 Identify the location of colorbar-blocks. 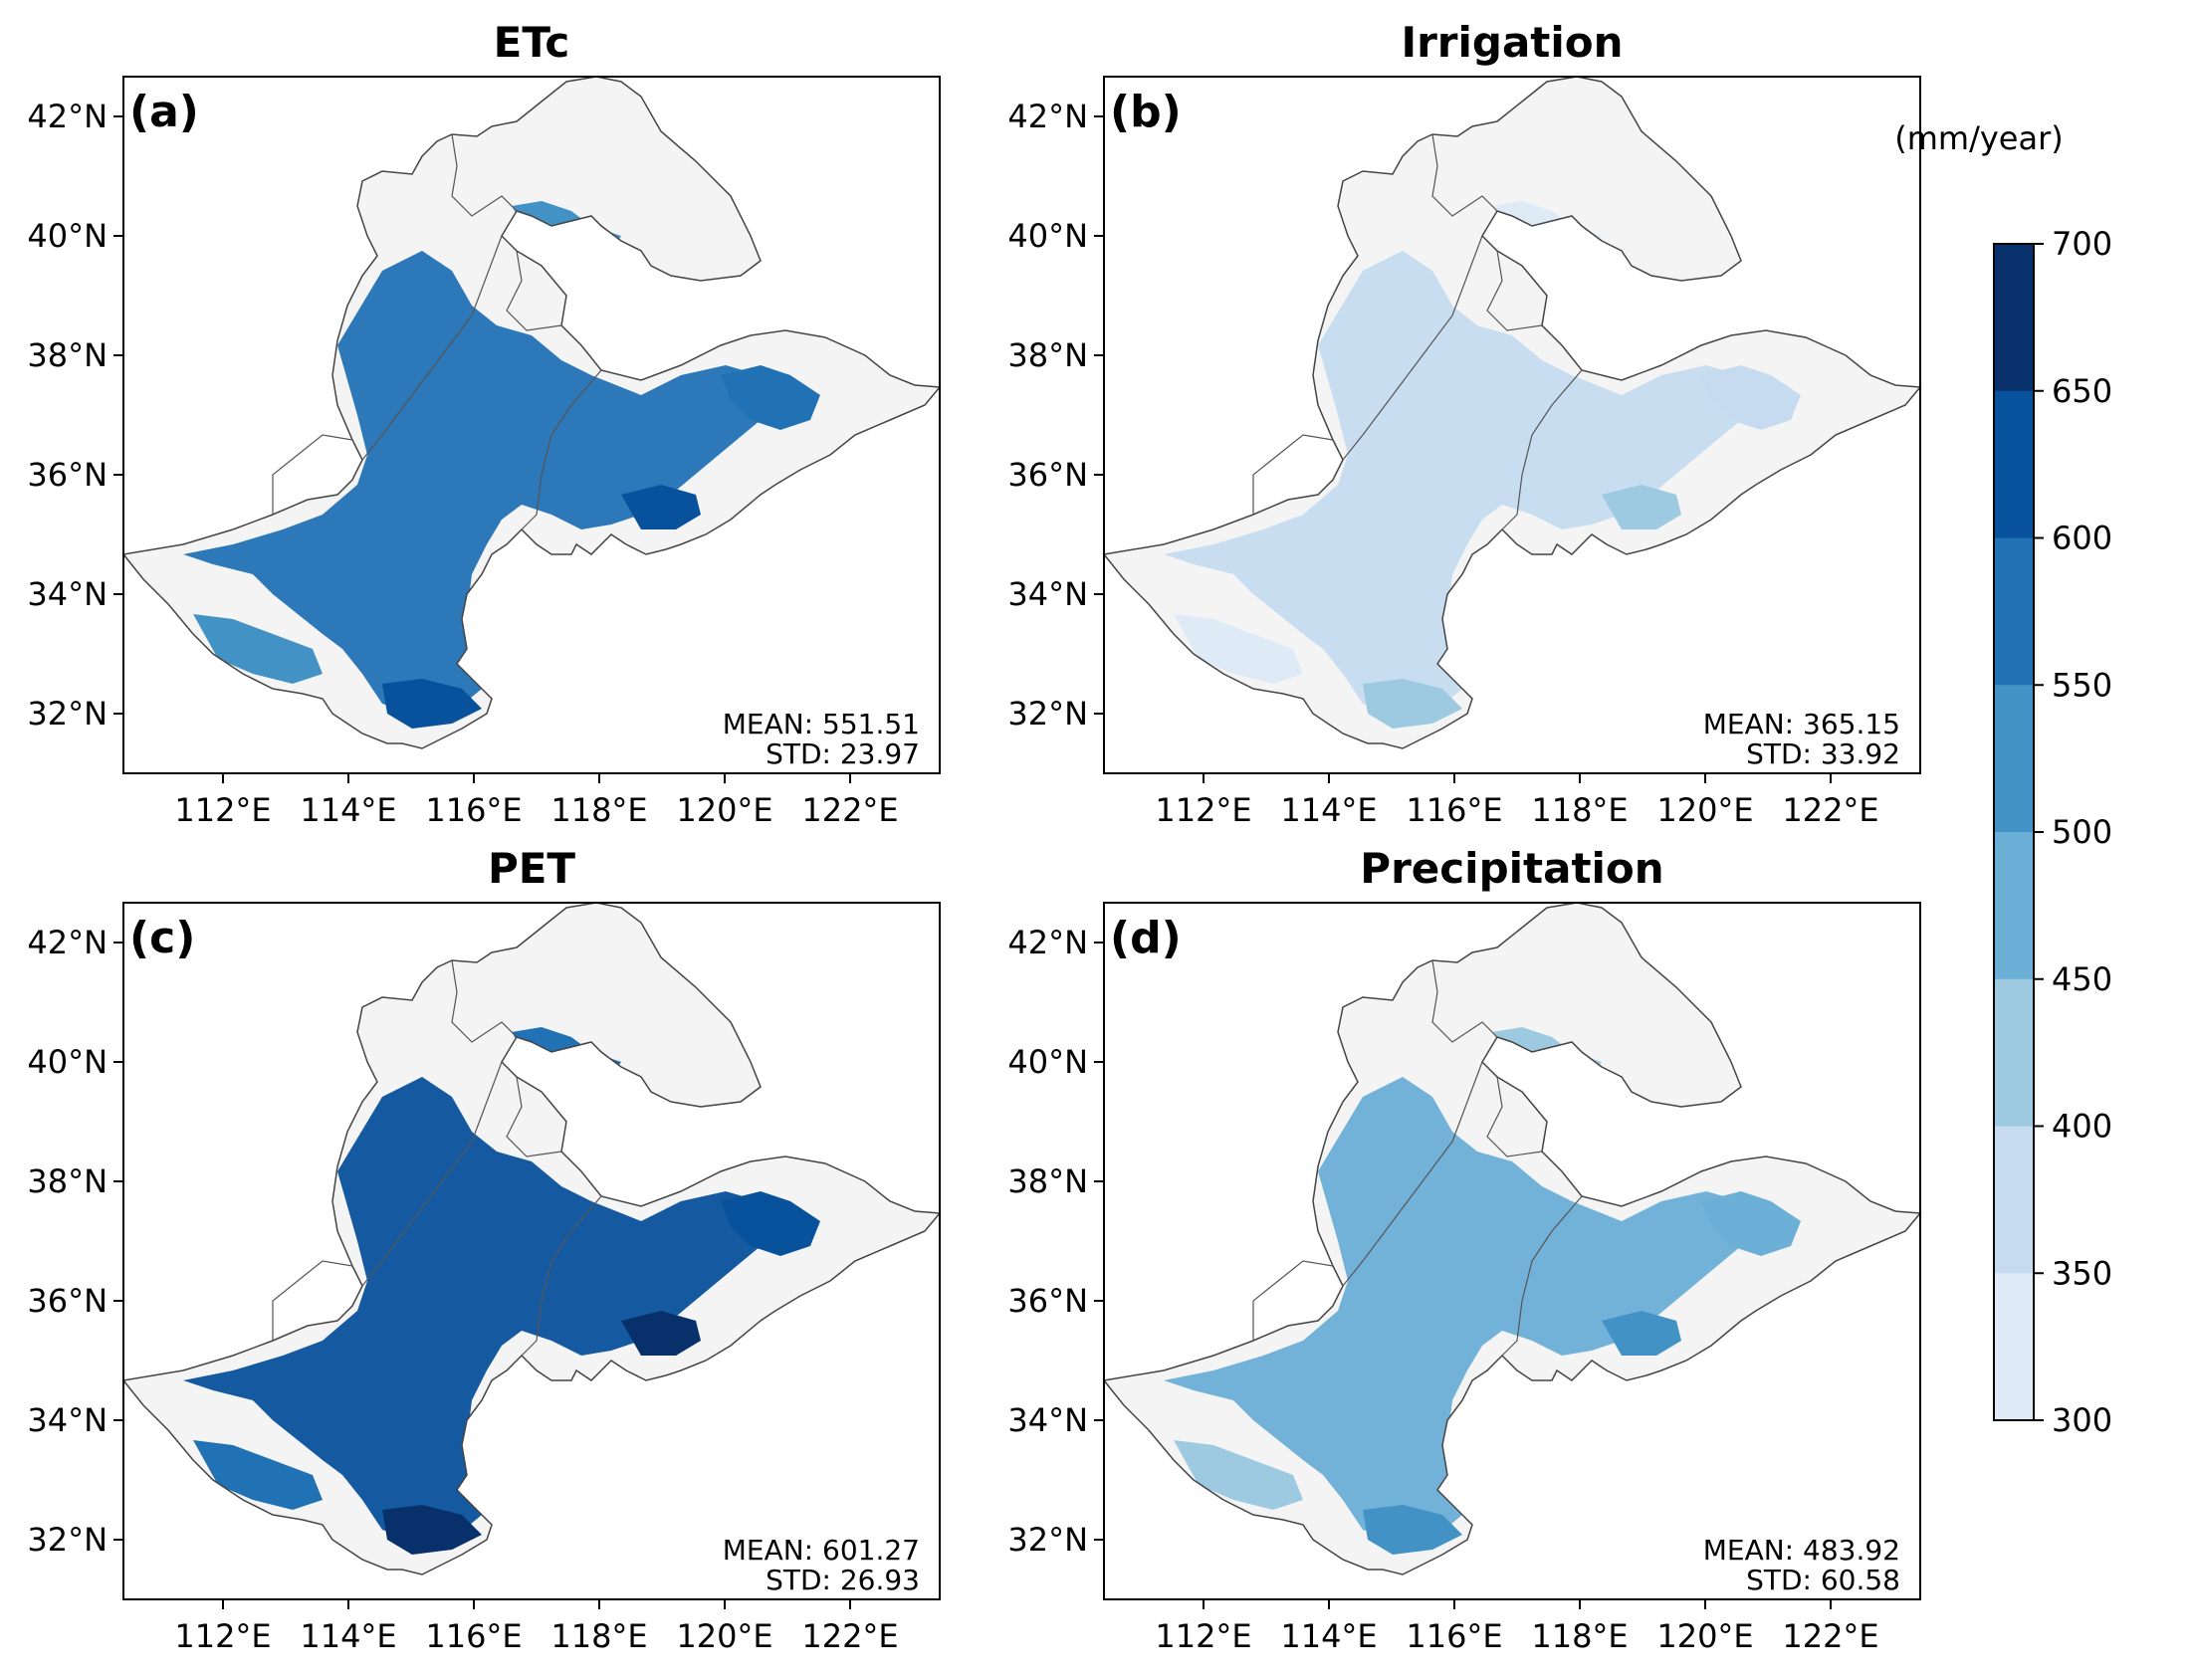
(2014, 832).